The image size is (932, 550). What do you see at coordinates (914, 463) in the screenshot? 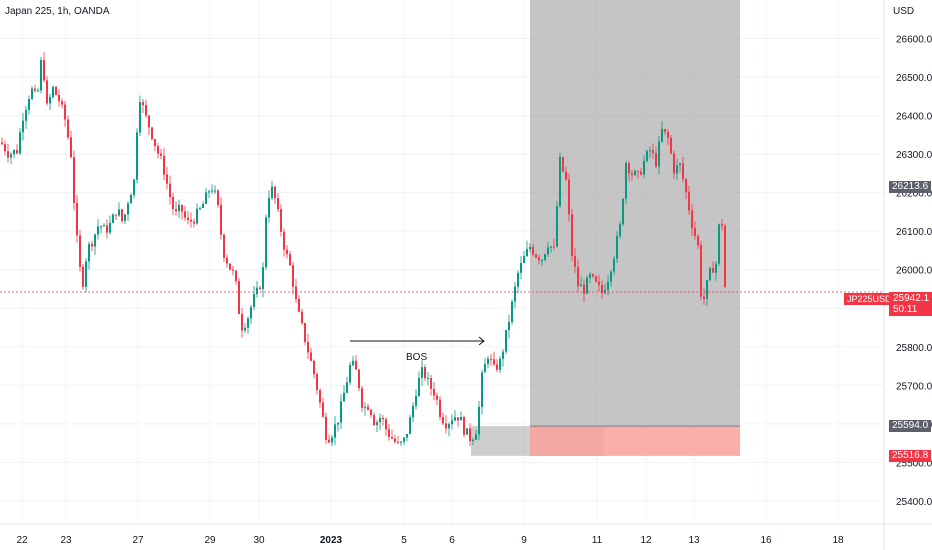
I see `price-tick-label: 25500.0` at bounding box center [914, 463].